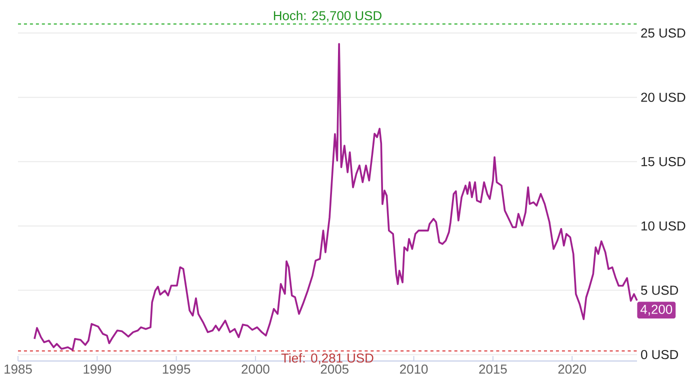  I want to click on y-tick-label: 5 USD, so click(659, 290).